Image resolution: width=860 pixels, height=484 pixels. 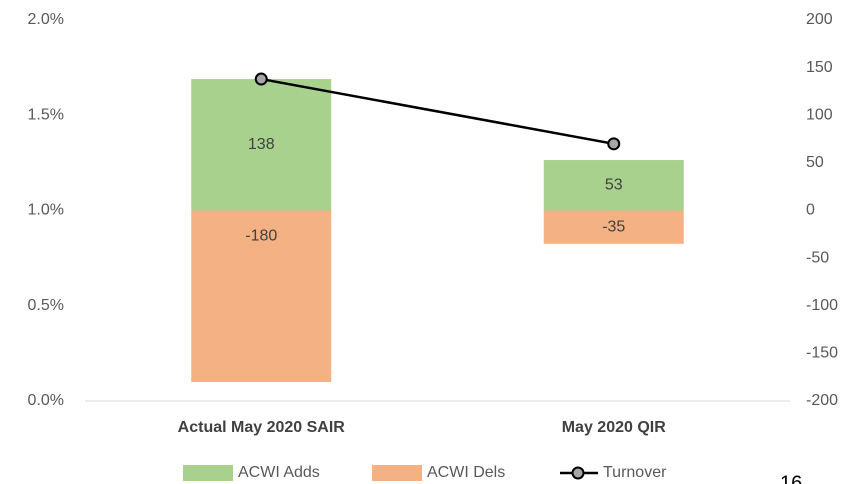 I want to click on legend-label: ACWI Adds, so click(x=279, y=472).